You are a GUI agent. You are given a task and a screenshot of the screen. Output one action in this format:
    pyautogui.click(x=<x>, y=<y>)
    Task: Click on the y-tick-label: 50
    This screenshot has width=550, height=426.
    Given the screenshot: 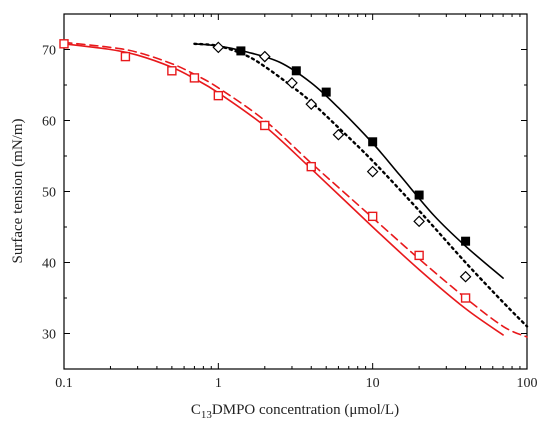 What is the action you would take?
    pyautogui.click(x=49, y=193)
    